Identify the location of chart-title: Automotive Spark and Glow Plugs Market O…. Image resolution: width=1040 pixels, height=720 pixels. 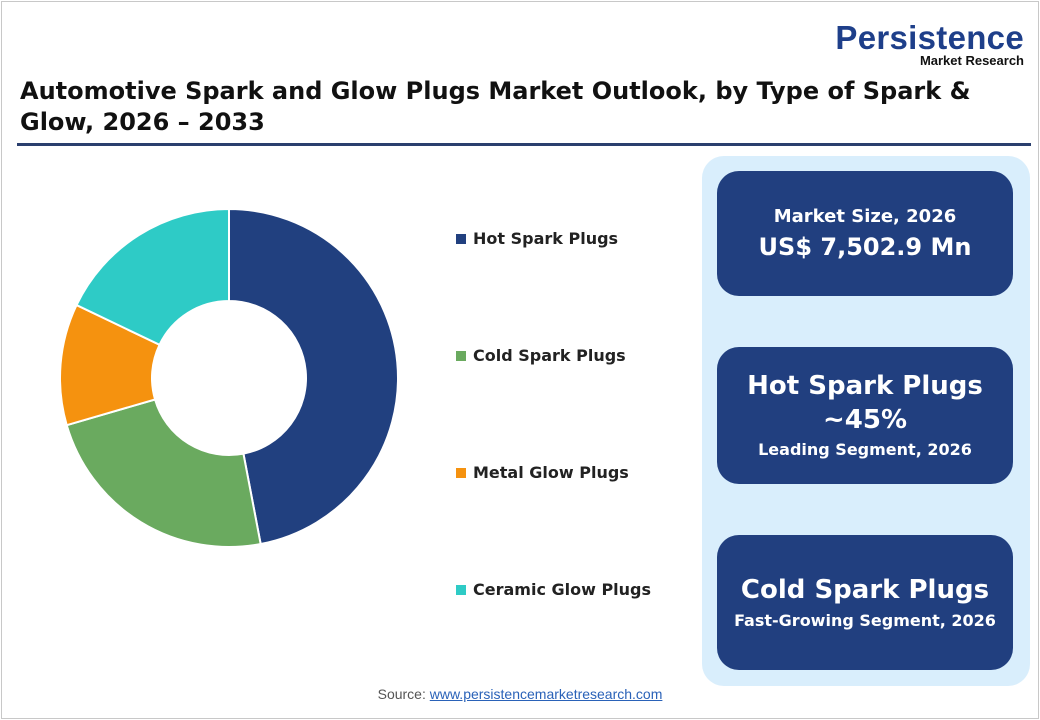
(495, 106).